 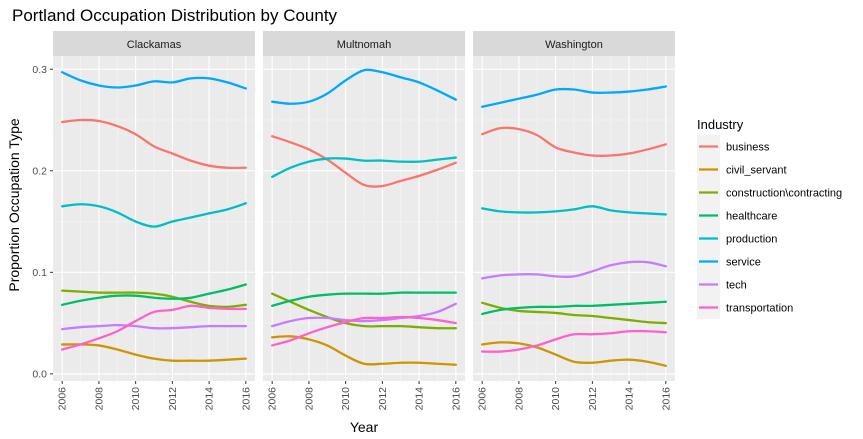 I want to click on y-axis-title: Proportion Occupation Type, so click(x=14, y=205).